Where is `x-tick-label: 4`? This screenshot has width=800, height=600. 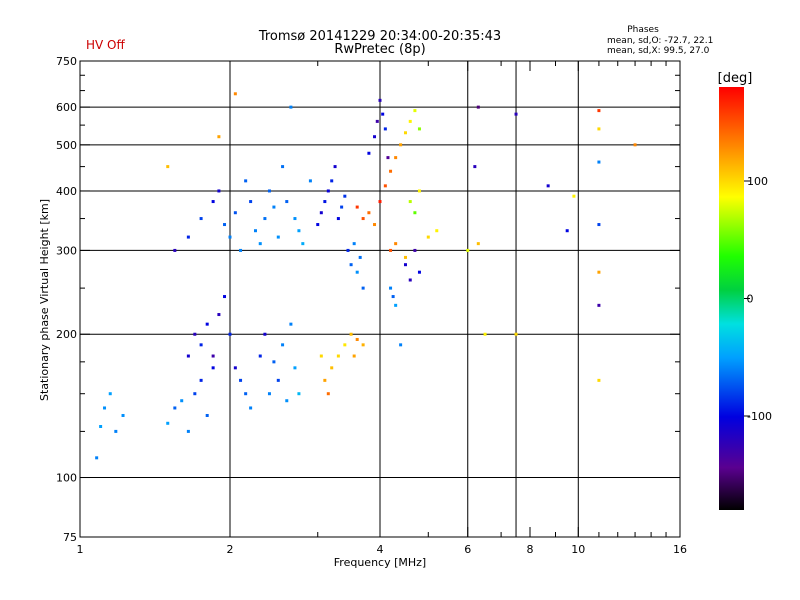
x-tick-label: 4 is located at coordinates (380, 549).